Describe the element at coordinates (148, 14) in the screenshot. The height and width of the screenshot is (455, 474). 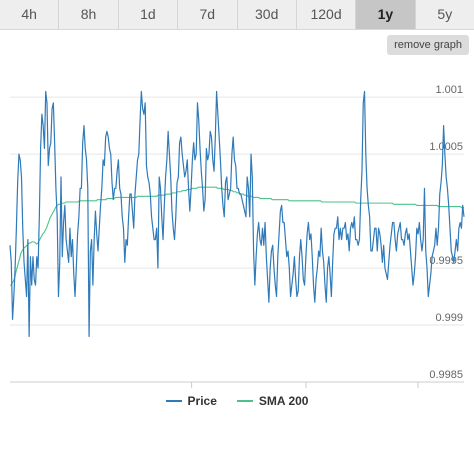
I see `tab-1d: 1d` at that location.